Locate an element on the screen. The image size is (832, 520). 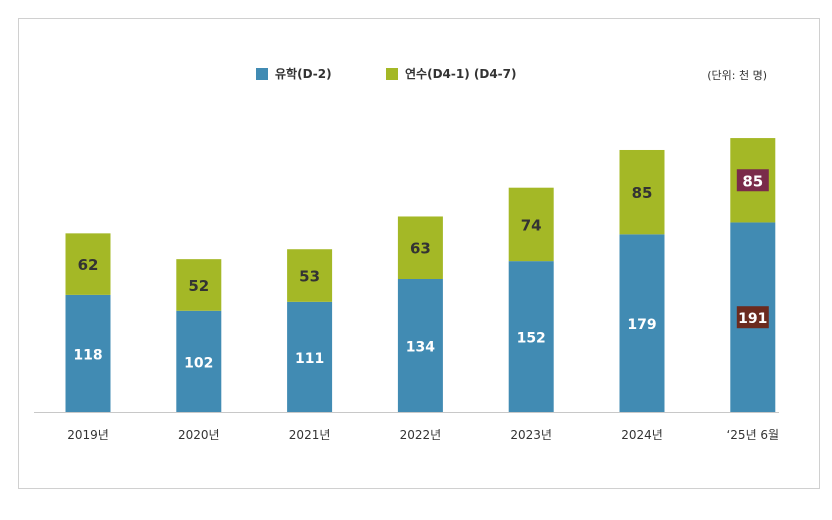
value-label-d2-6: 191 is located at coordinates (752, 319).